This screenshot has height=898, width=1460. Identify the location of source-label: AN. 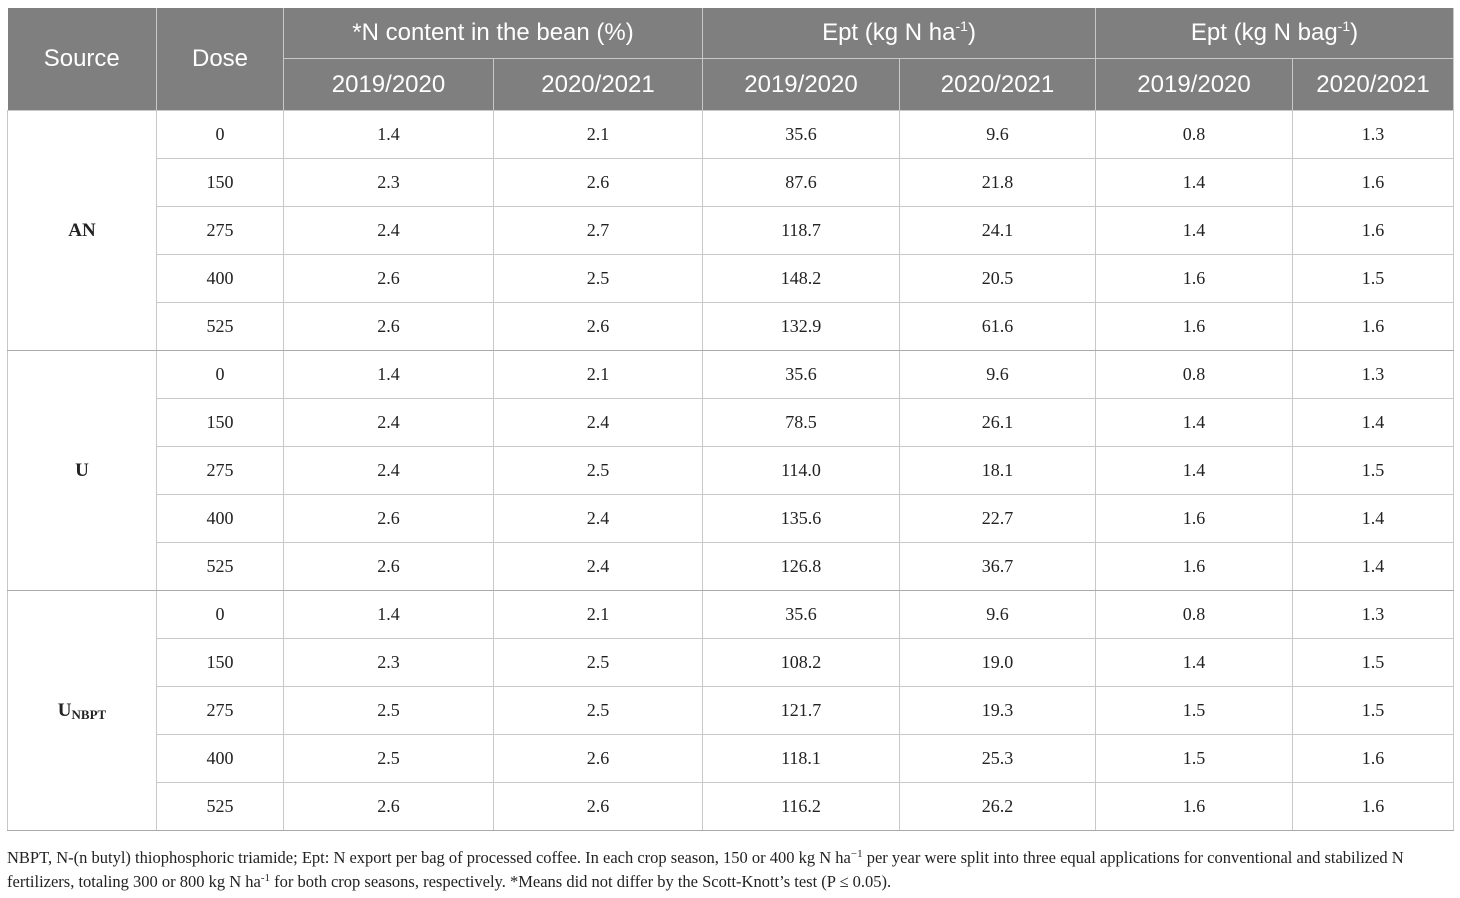
(82, 230).